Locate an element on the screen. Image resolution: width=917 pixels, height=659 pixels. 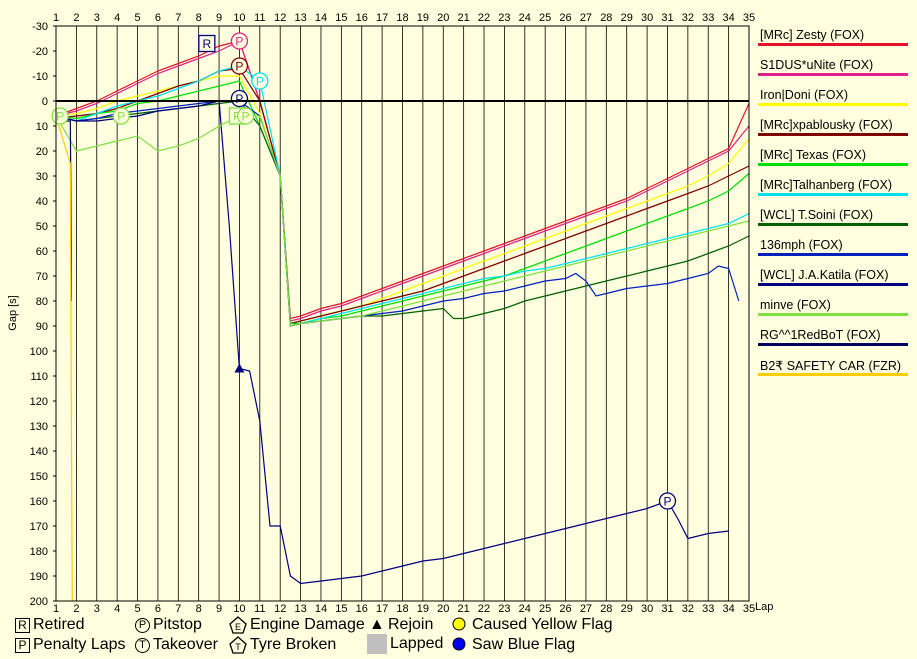
x-tick-top: 33 is located at coordinates (708, 18).